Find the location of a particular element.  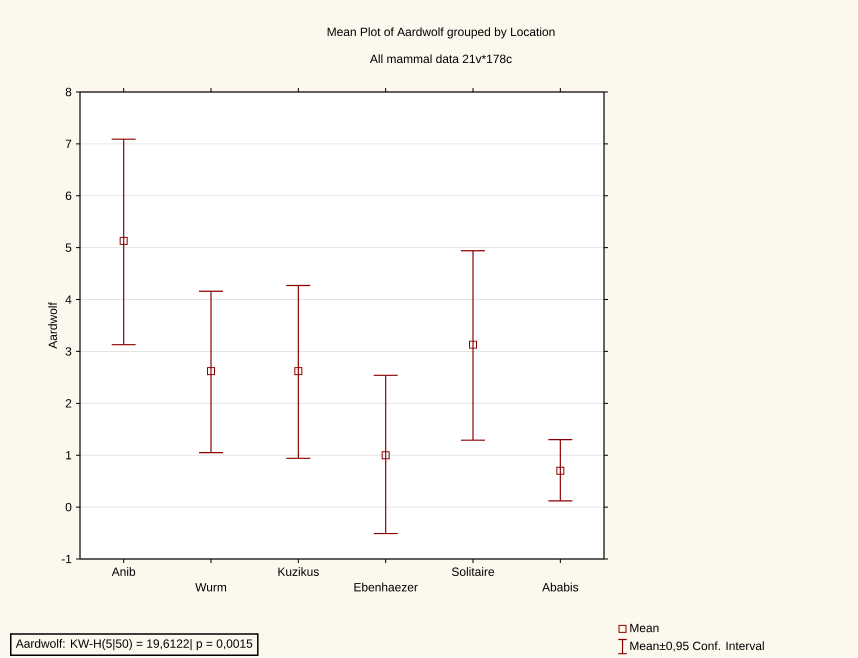

y-tick-label: 1 is located at coordinates (69, 455).